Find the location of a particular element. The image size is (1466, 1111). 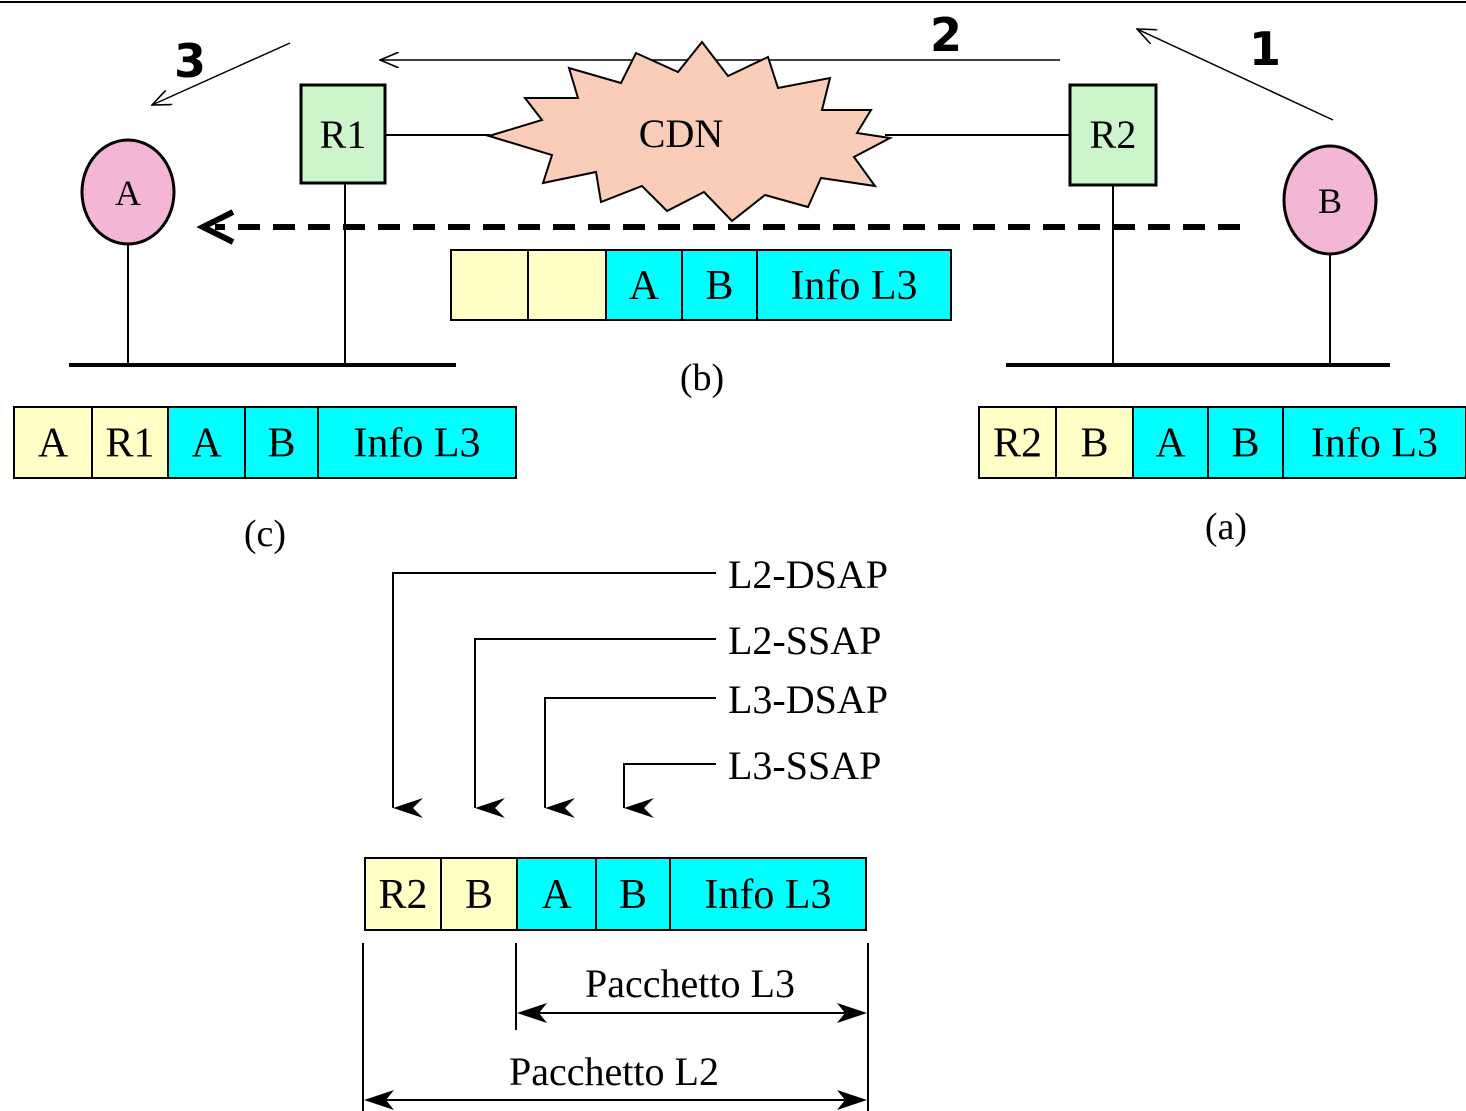

router-r2-label: R2 is located at coordinates (1113, 134).